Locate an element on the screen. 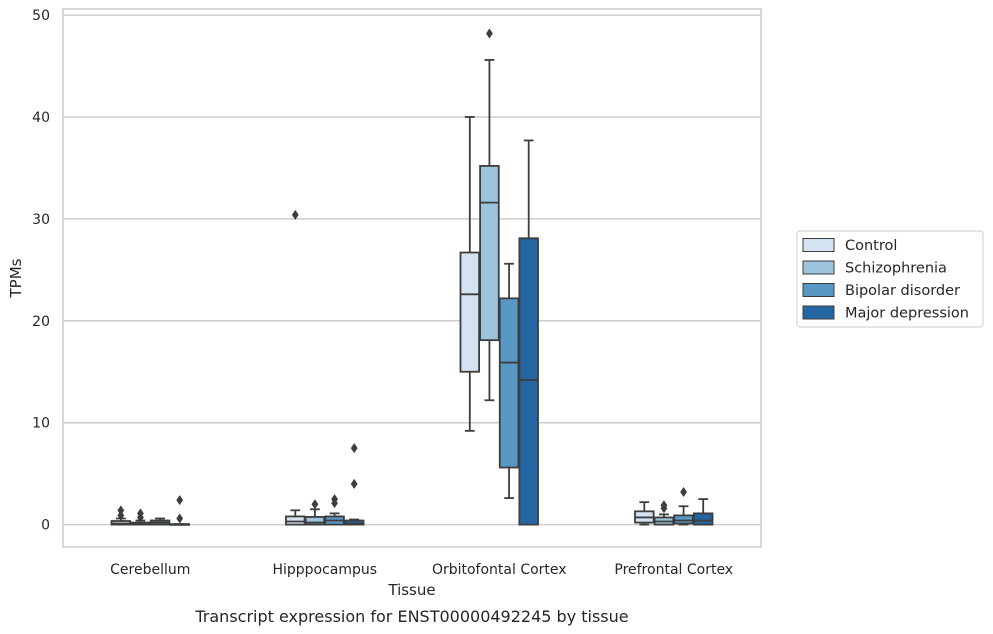  legend-label: Bipolar disorder is located at coordinates (902, 291).